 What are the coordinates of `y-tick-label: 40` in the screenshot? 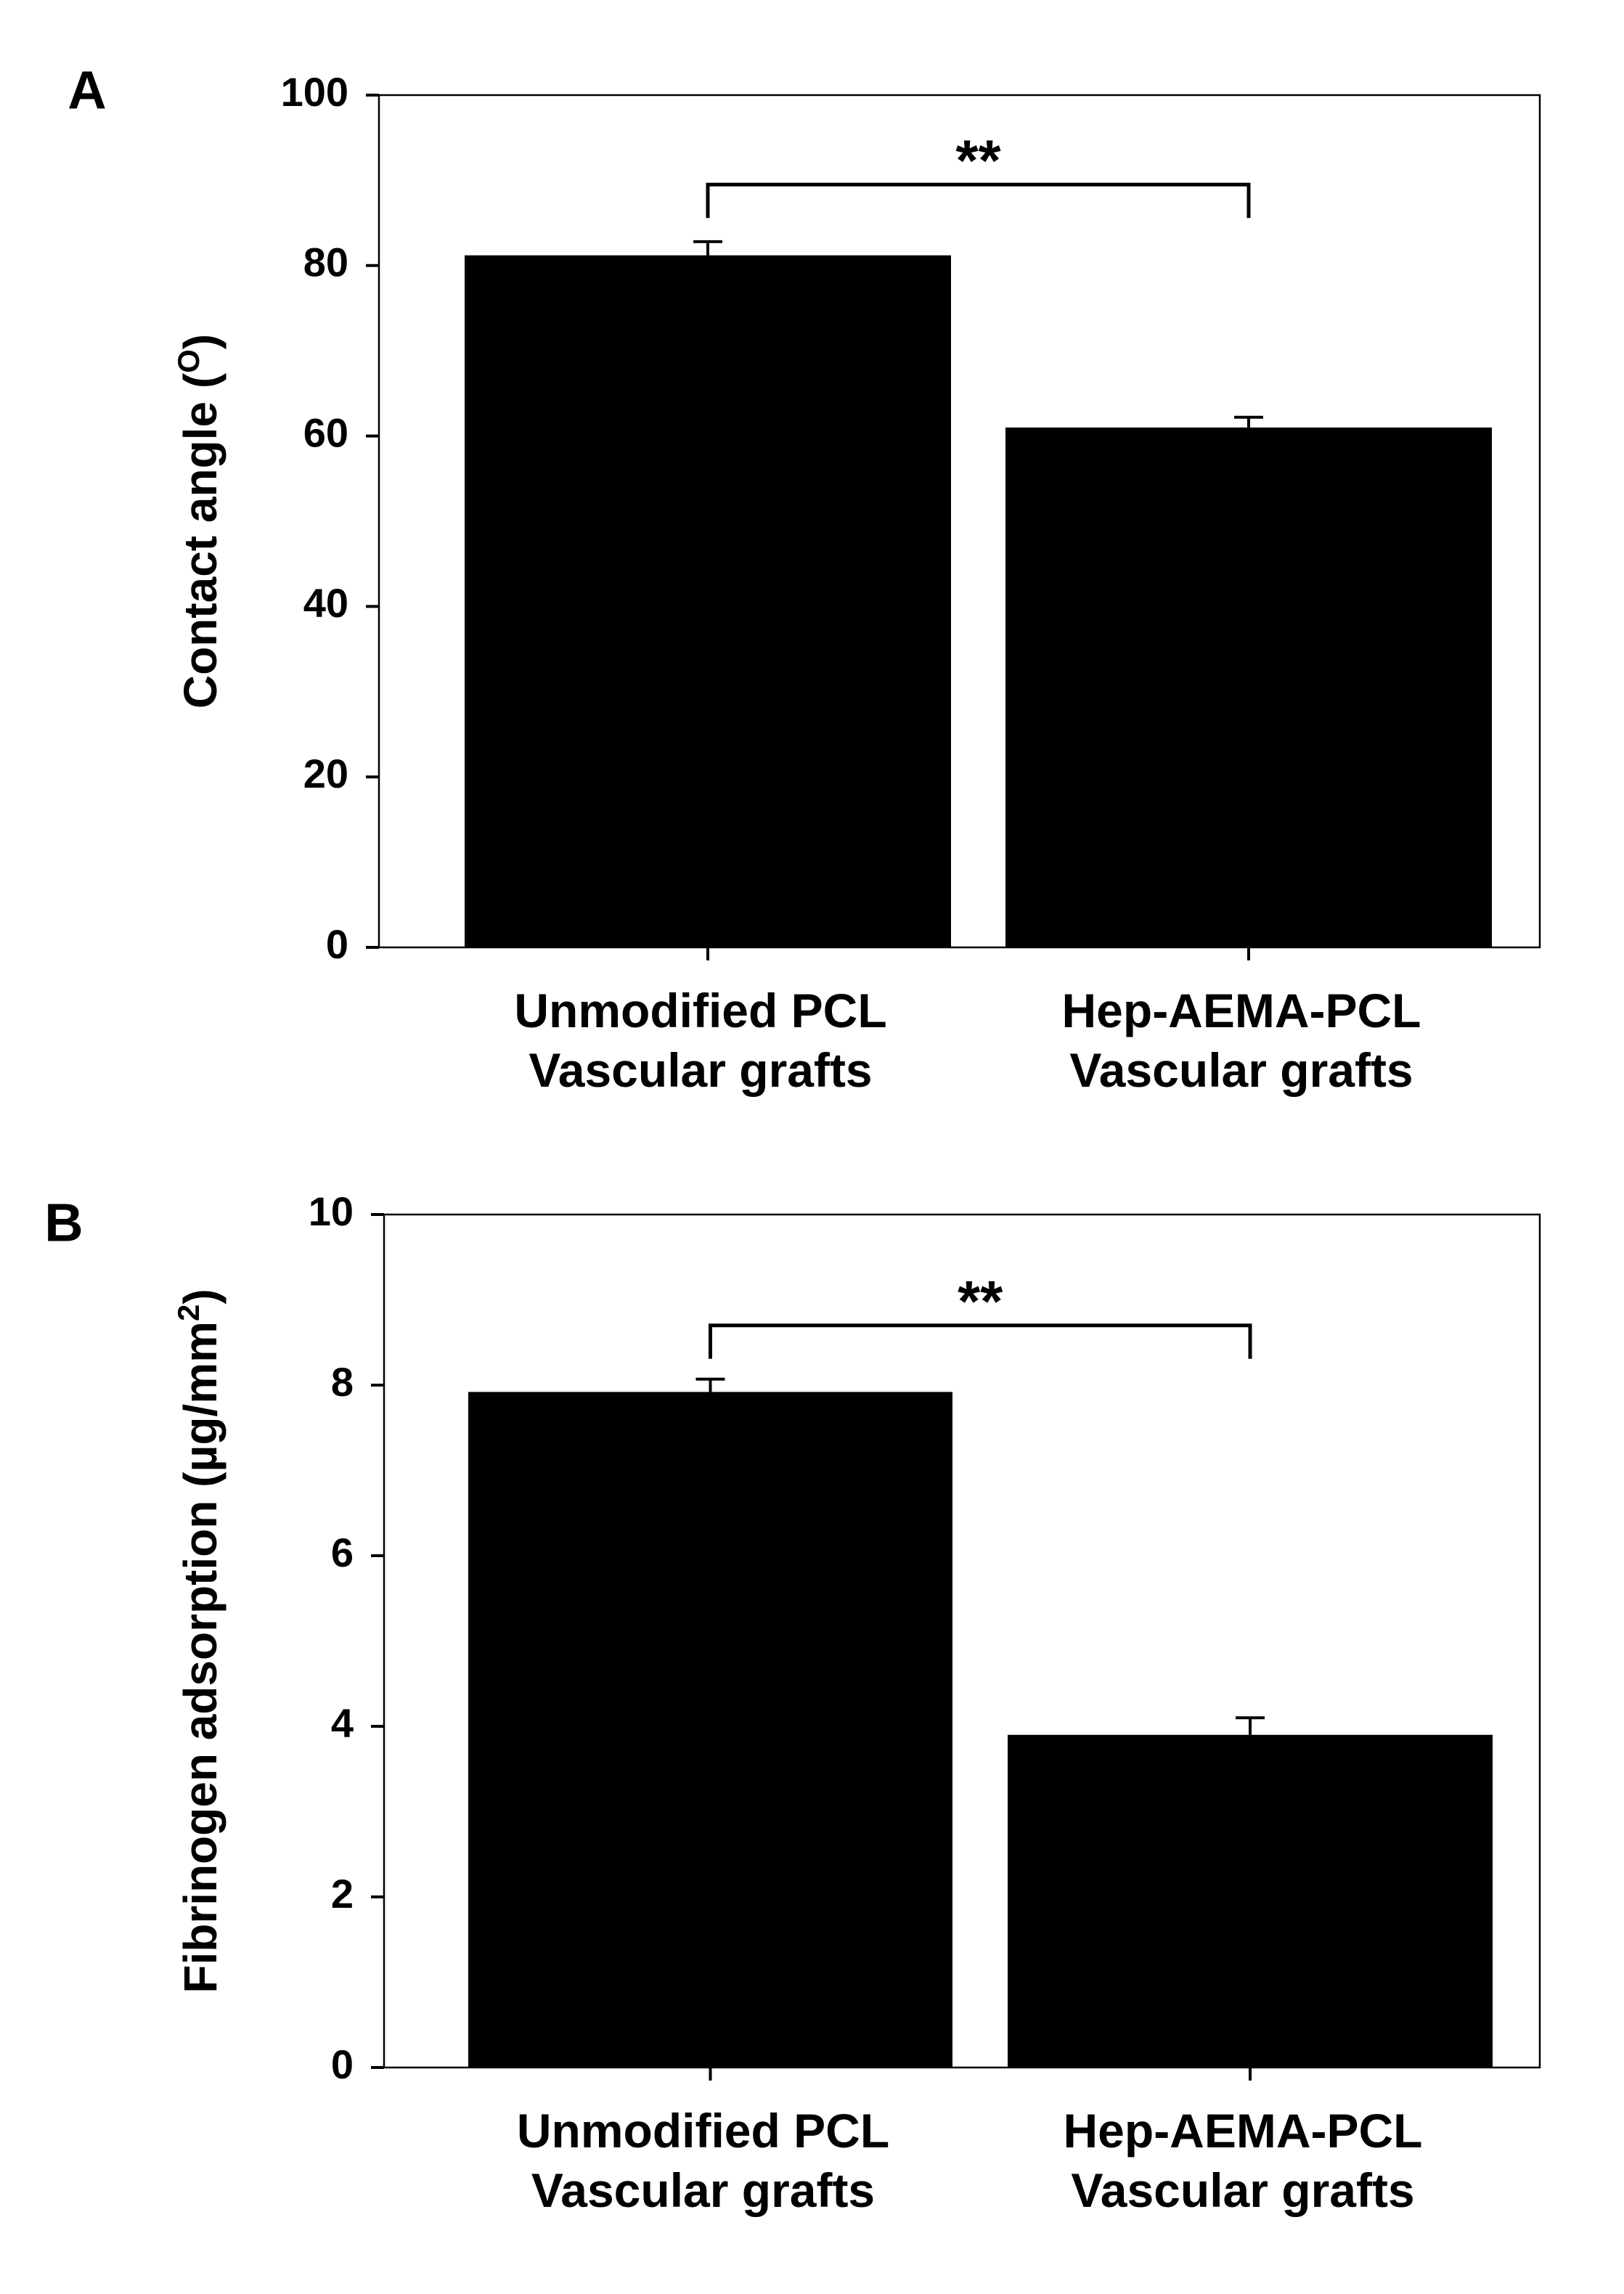 It's located at (325, 603).